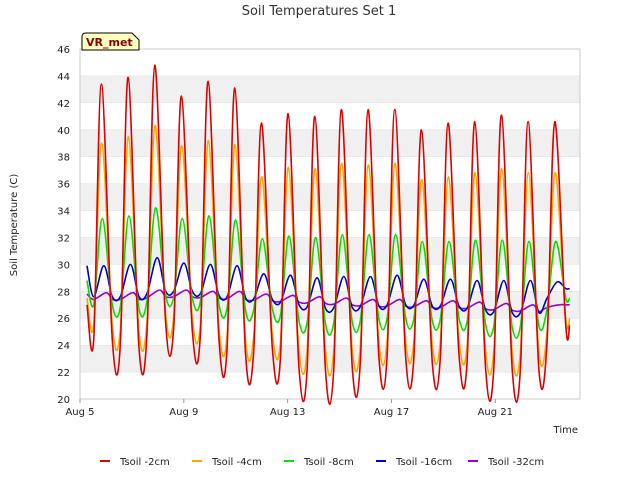 Image resolution: width=640 pixels, height=480 pixels. I want to click on chart-title: Soil Temperatures Set 1, so click(319, 11).